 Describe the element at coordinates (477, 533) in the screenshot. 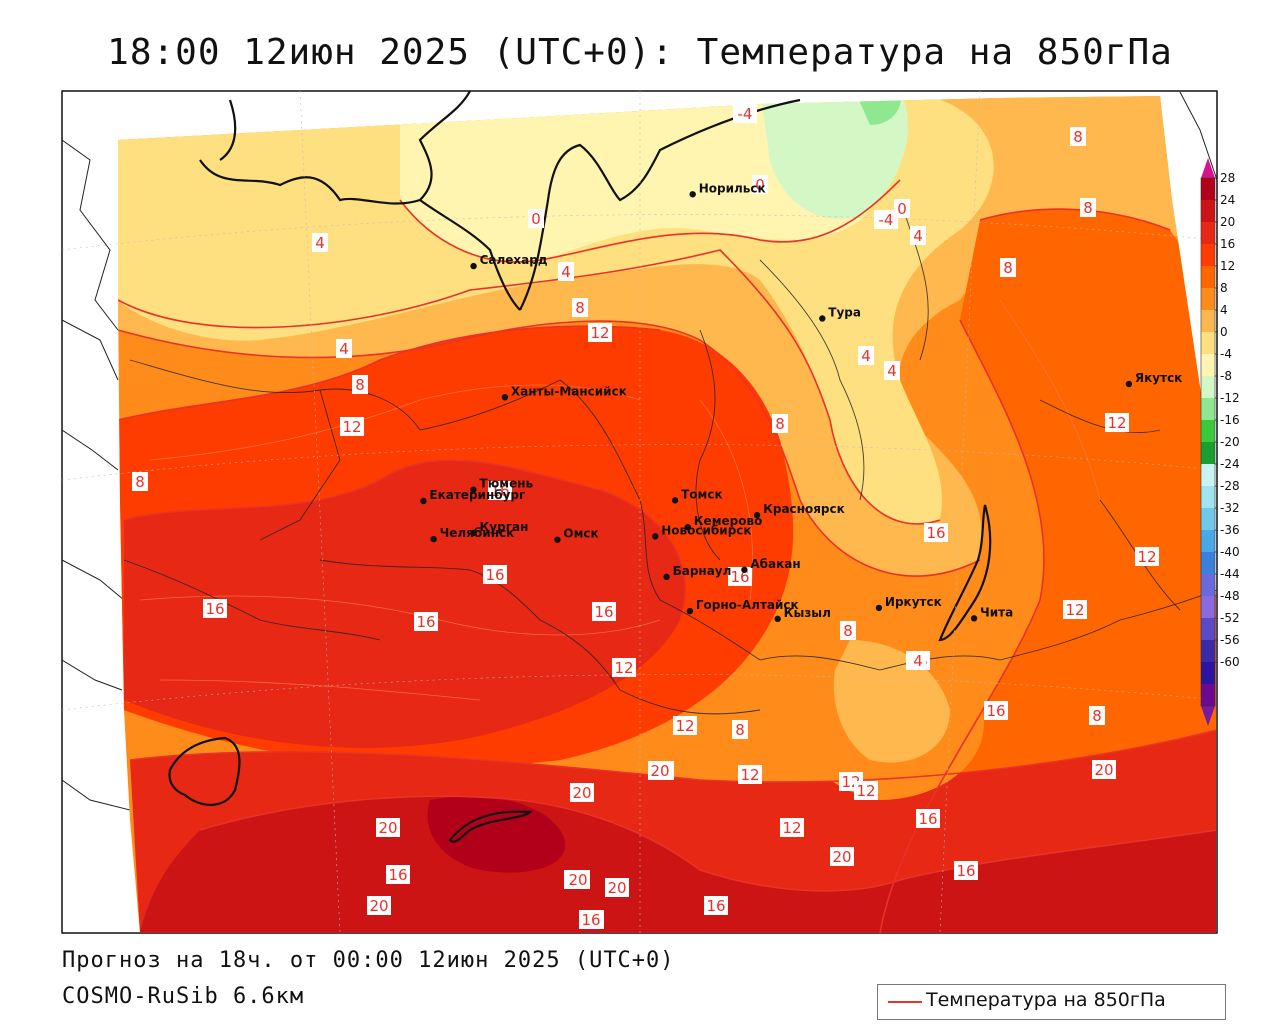

I see `city-label: Челябинск` at that location.